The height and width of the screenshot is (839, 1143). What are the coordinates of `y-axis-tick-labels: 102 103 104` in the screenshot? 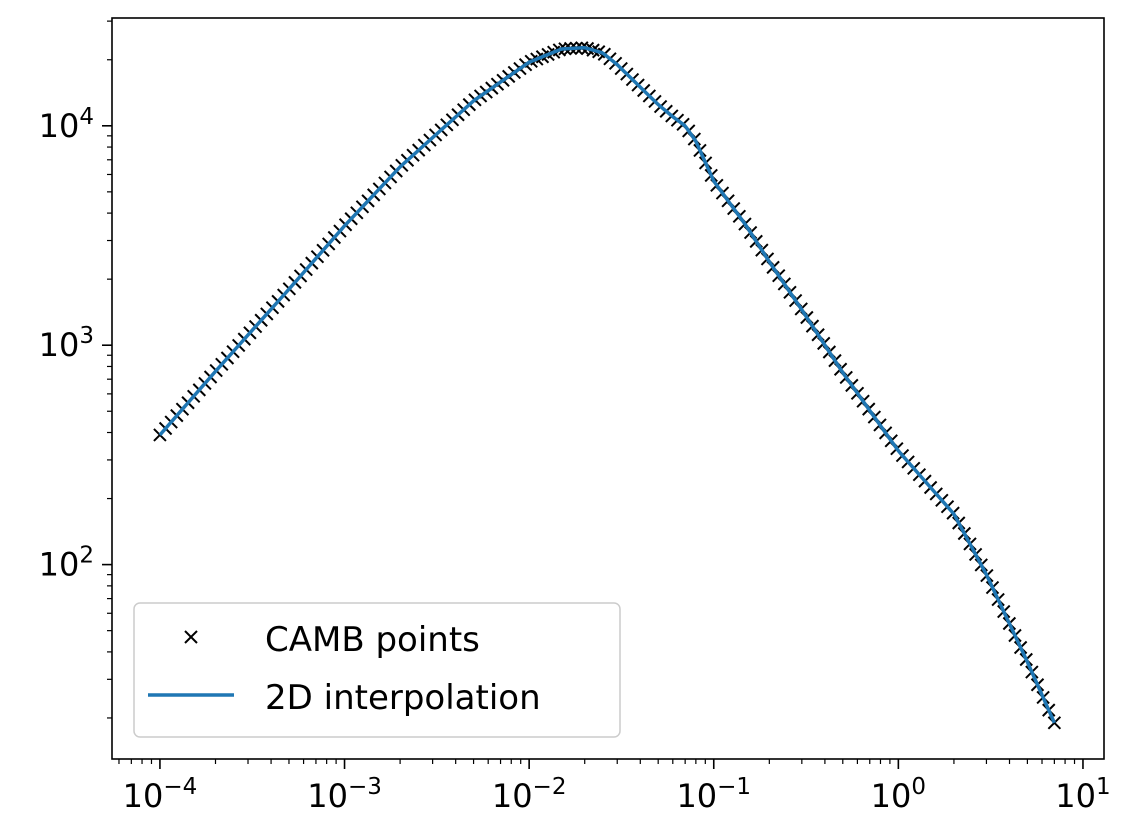 It's located at (66, 344).